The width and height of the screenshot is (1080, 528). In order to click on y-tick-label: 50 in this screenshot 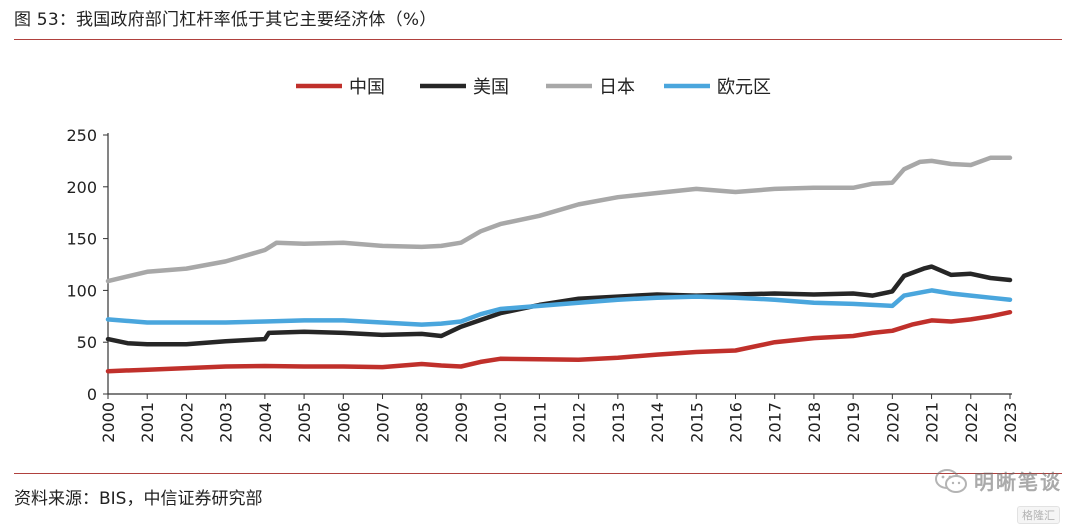, I will do `click(87, 342)`.